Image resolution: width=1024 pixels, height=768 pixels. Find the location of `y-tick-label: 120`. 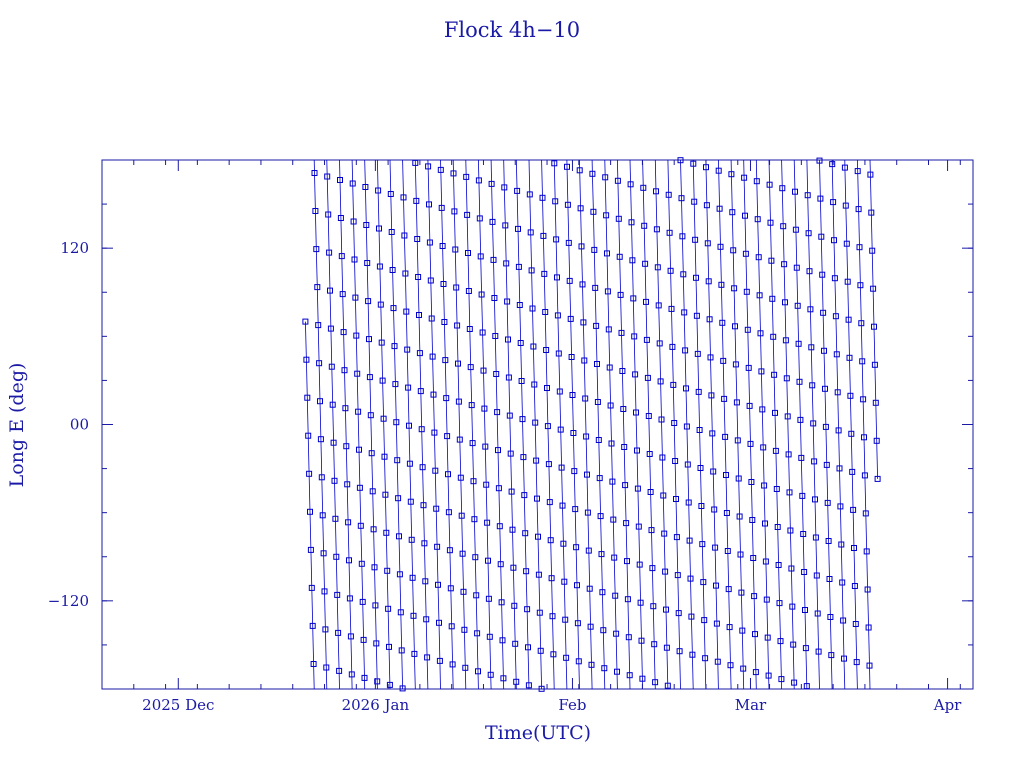

y-tick-label: 120 is located at coordinates (74, 248).